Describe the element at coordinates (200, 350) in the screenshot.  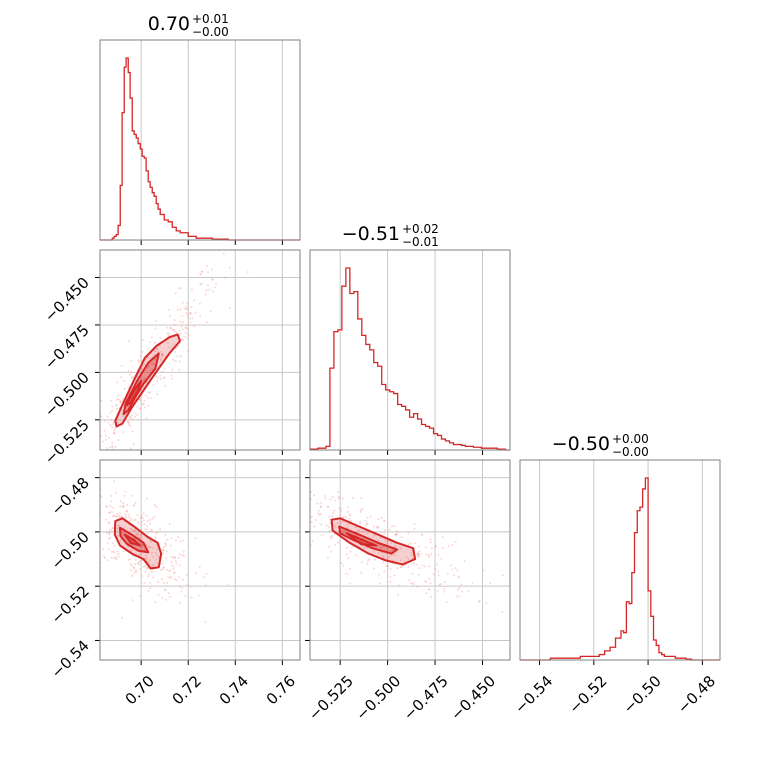
I see `panel-frame` at that location.